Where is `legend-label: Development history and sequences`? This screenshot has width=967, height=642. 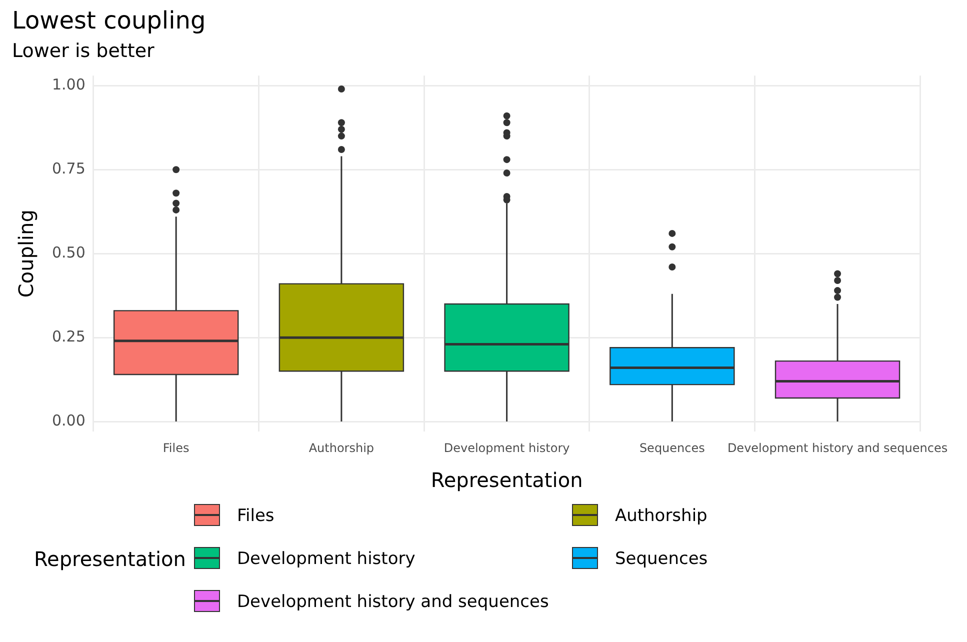
legend-label: Development history and sequences is located at coordinates (392, 602).